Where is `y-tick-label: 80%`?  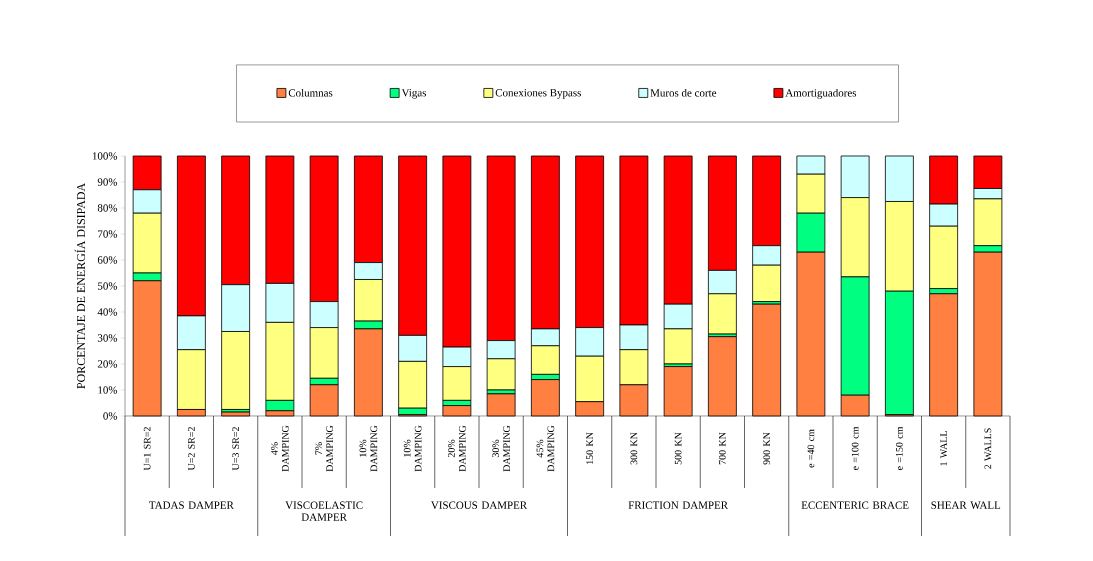 y-tick-label: 80% is located at coordinates (107, 208).